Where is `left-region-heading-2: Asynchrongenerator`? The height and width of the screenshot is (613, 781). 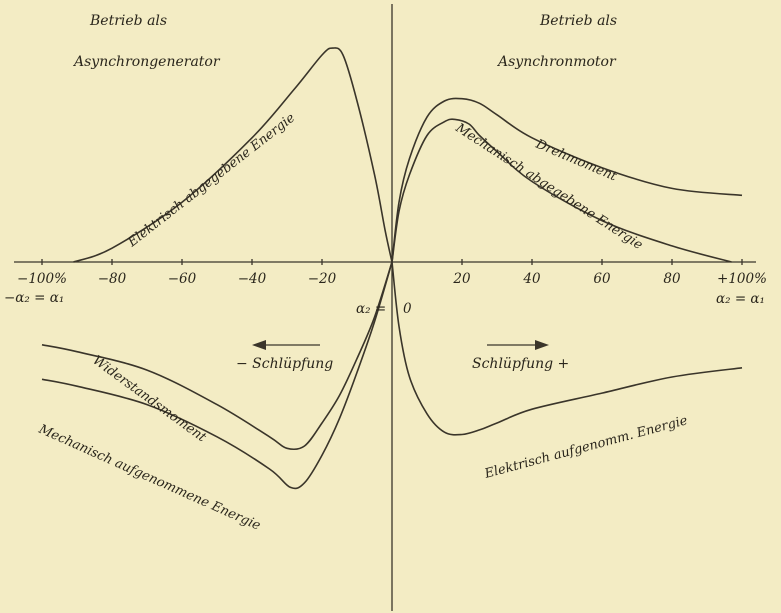 left-region-heading-2: Asynchrongenerator is located at coordinates (146, 62).